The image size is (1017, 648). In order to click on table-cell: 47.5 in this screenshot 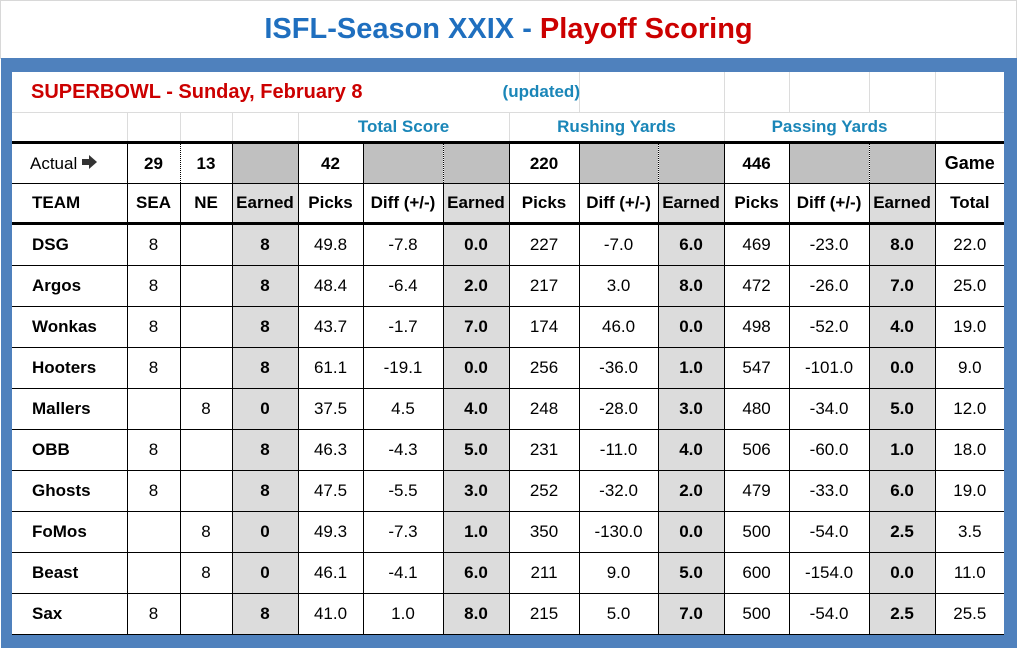, I will do `click(331, 491)`.